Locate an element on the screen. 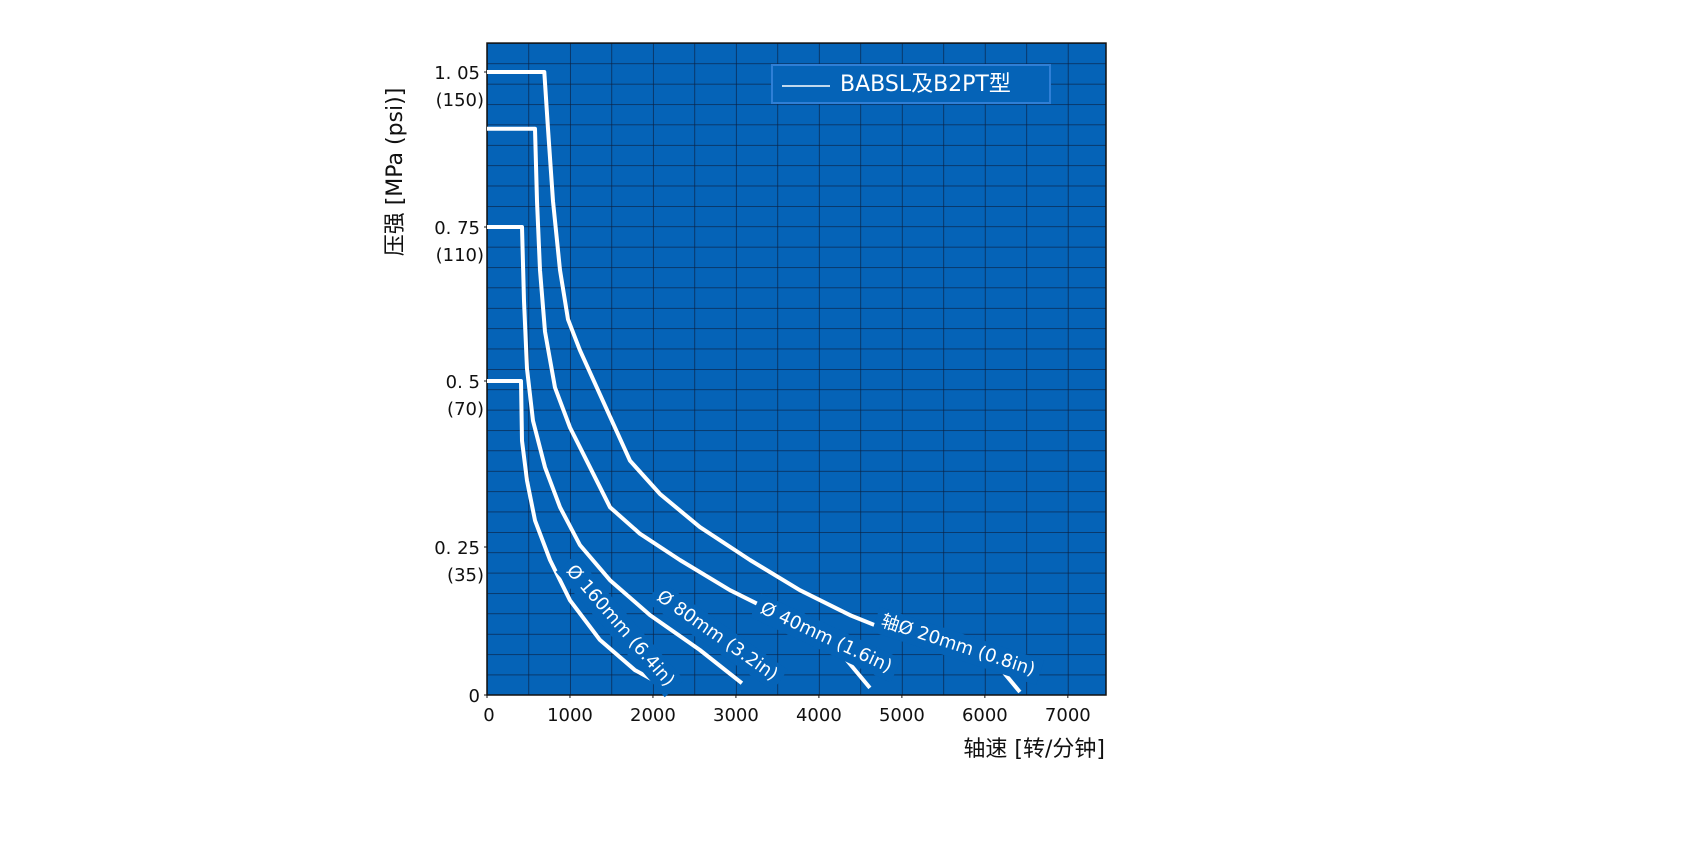 This screenshot has width=1684, height=842. x-tick-label: 5000 is located at coordinates (902, 715).